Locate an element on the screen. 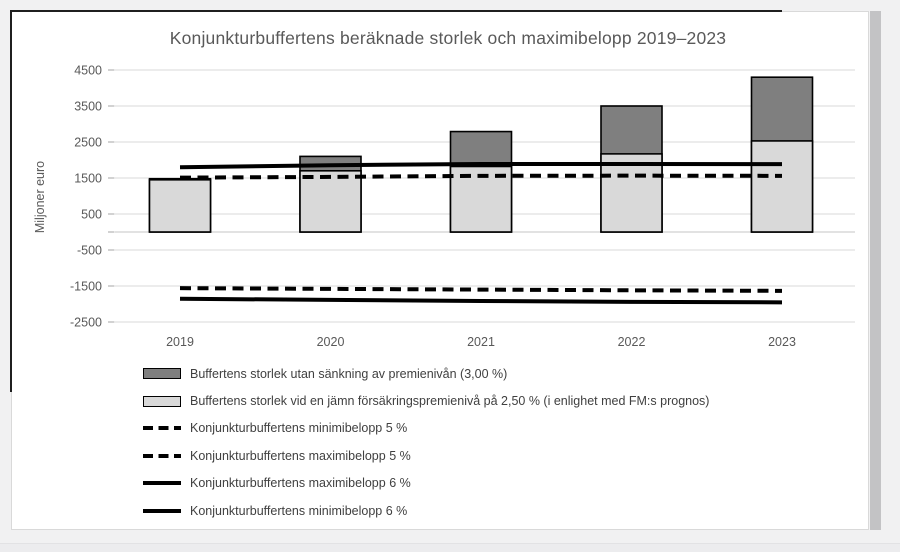 Image resolution: width=900 pixels, height=552 pixels. legend-item: Konjunkturbuffertens maximibelopp 5 % is located at coordinates (426, 455).